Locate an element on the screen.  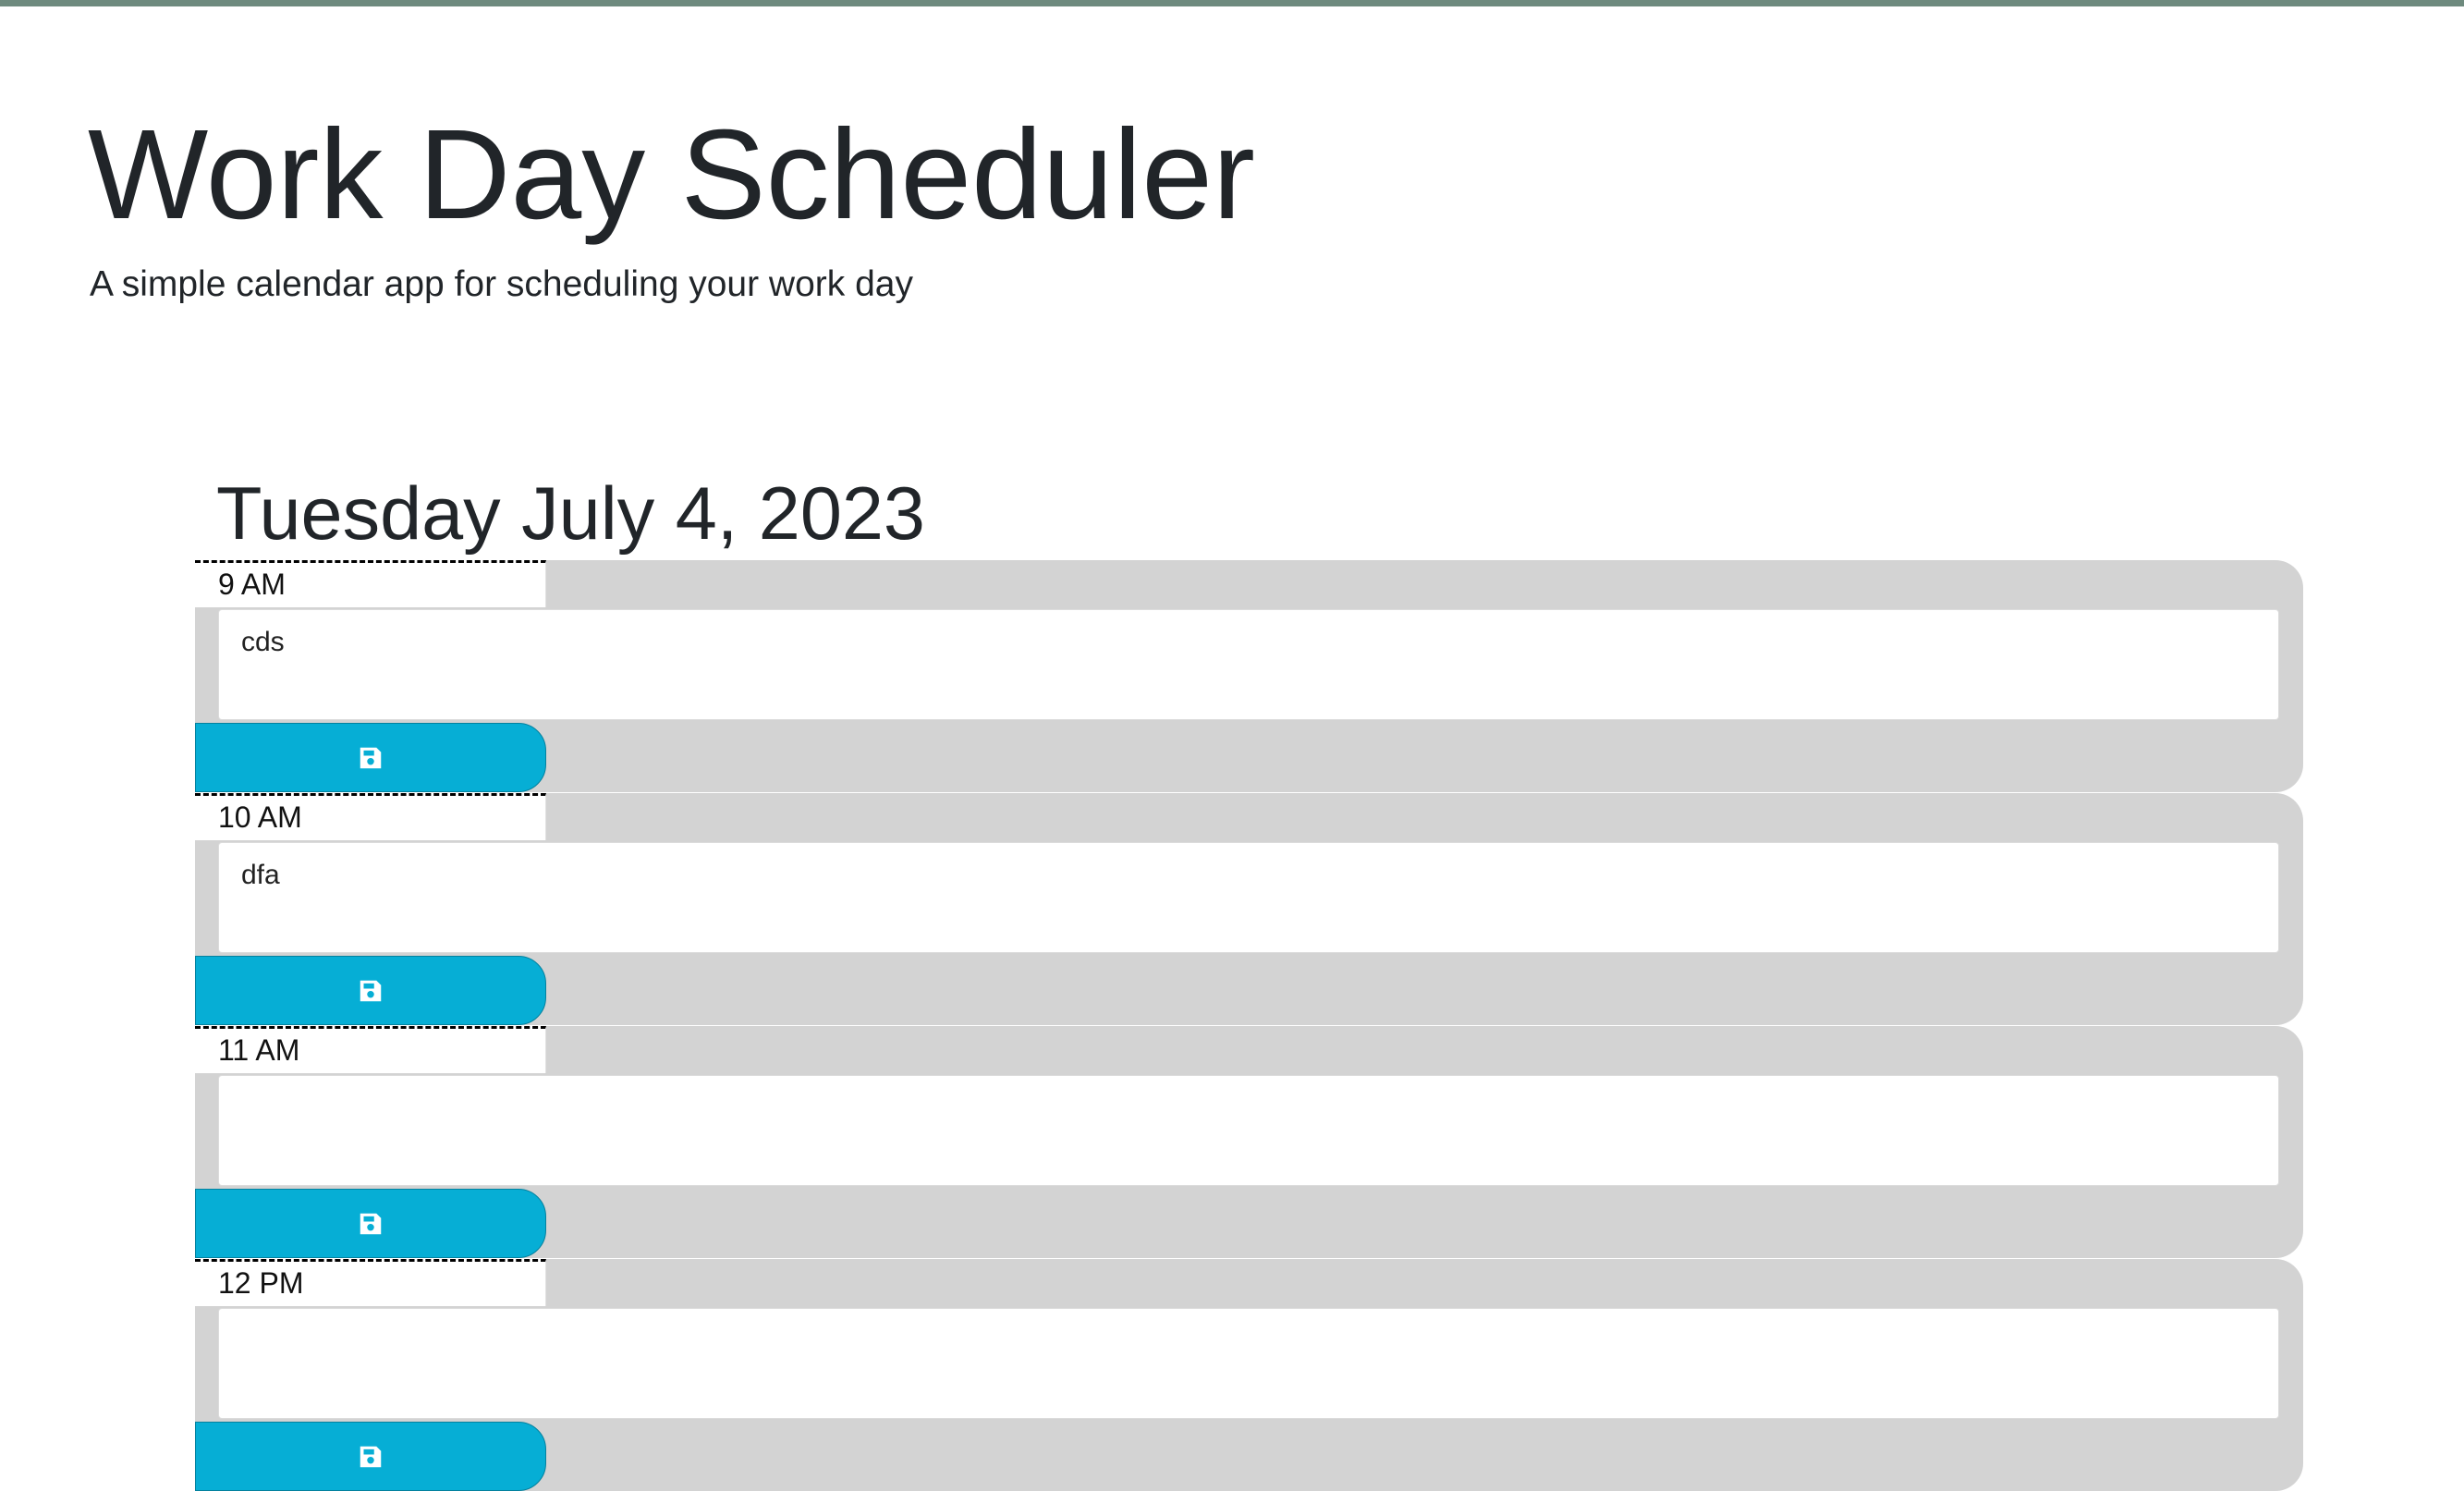
page-title: Work Day Scheduler is located at coordinates (671, 175).